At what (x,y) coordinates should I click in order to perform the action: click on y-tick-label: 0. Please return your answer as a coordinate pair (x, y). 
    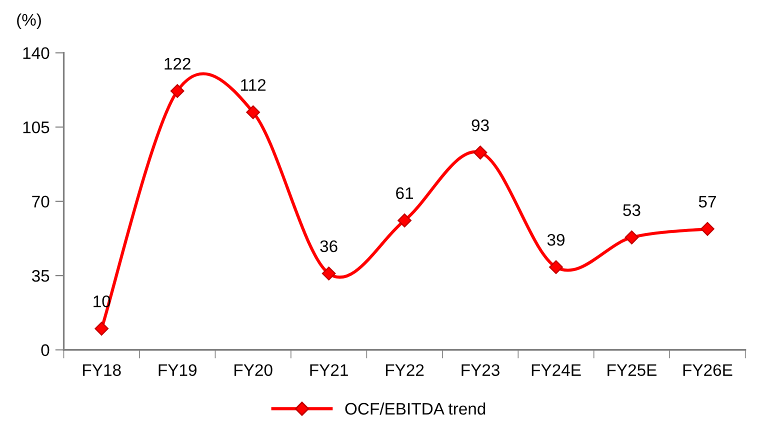
    Looking at the image, I should click on (45, 350).